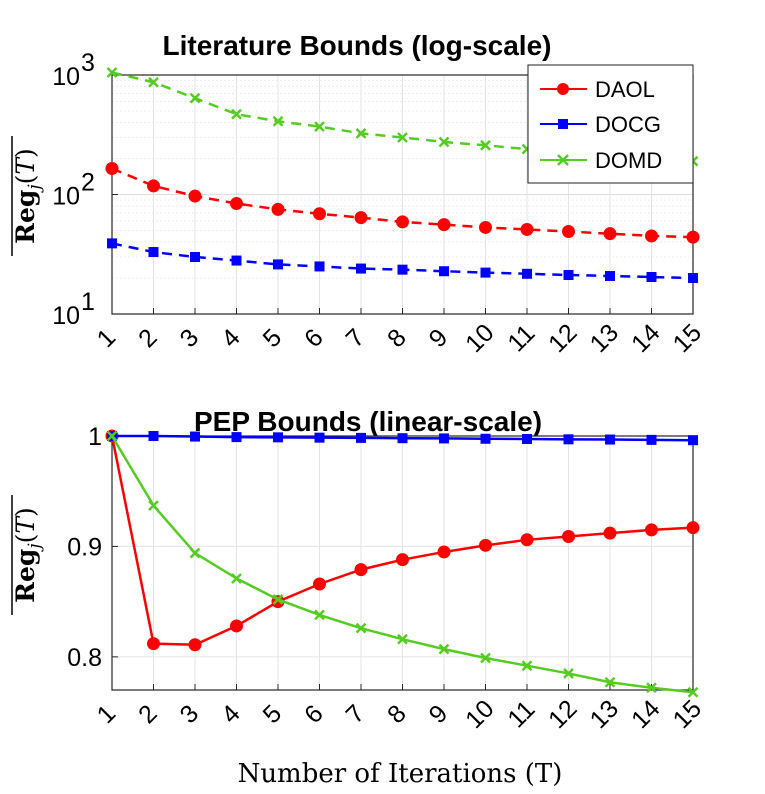 This screenshot has width=765, height=794. What do you see at coordinates (88, 63) in the screenshot?
I see `y-tick-exponent: 3` at bounding box center [88, 63].